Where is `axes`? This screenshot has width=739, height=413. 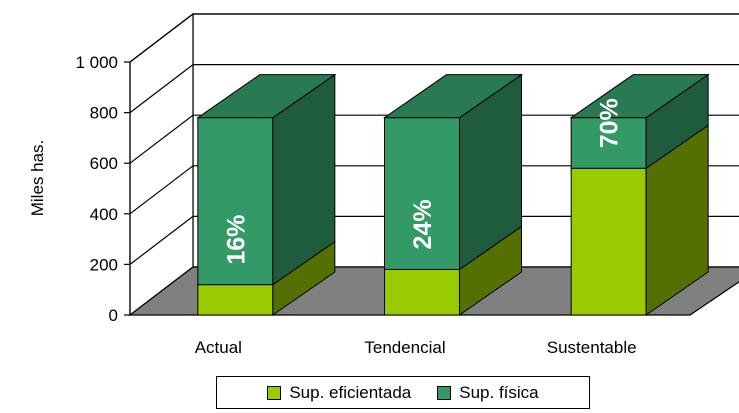 axes is located at coordinates (127, 188).